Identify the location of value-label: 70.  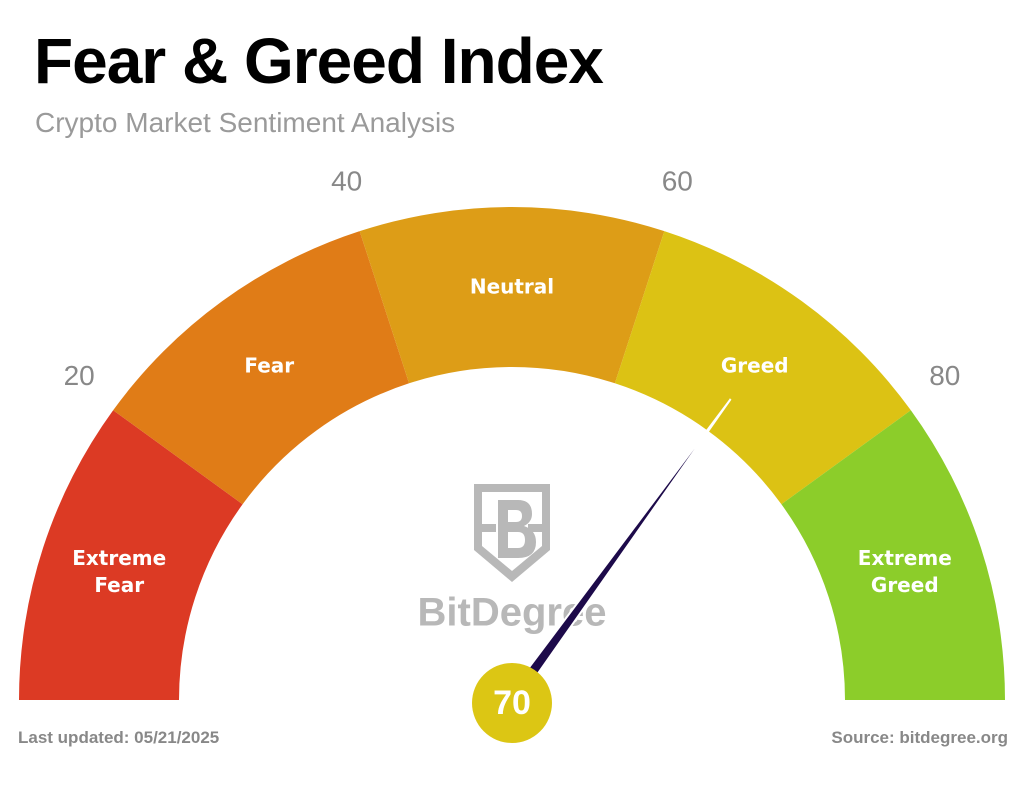
(512, 703).